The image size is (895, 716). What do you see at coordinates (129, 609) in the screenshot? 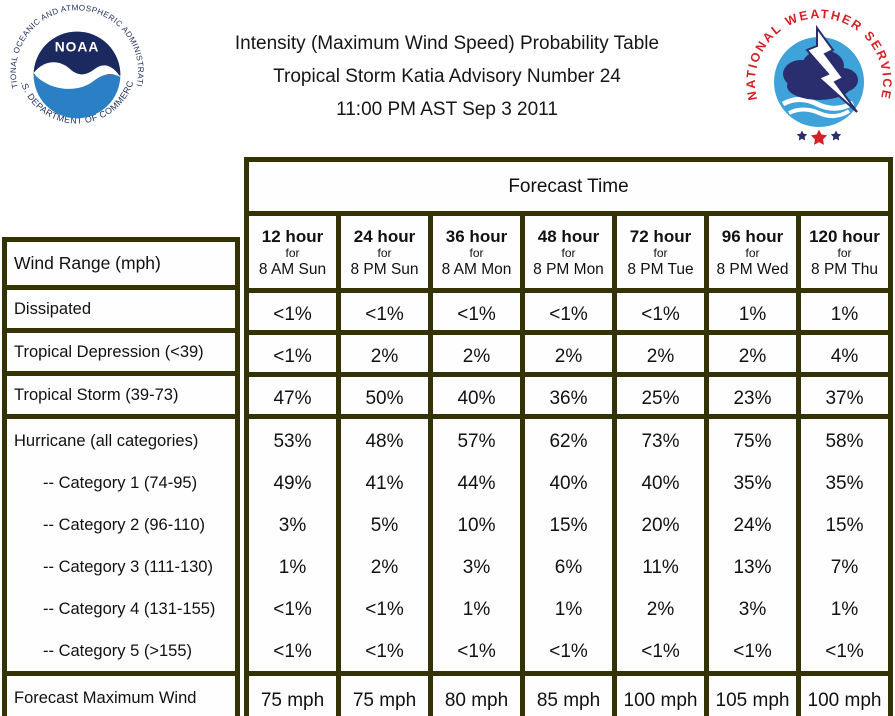
I see `row-label-category-4: -- Category 4 (131-155)` at bounding box center [129, 609].